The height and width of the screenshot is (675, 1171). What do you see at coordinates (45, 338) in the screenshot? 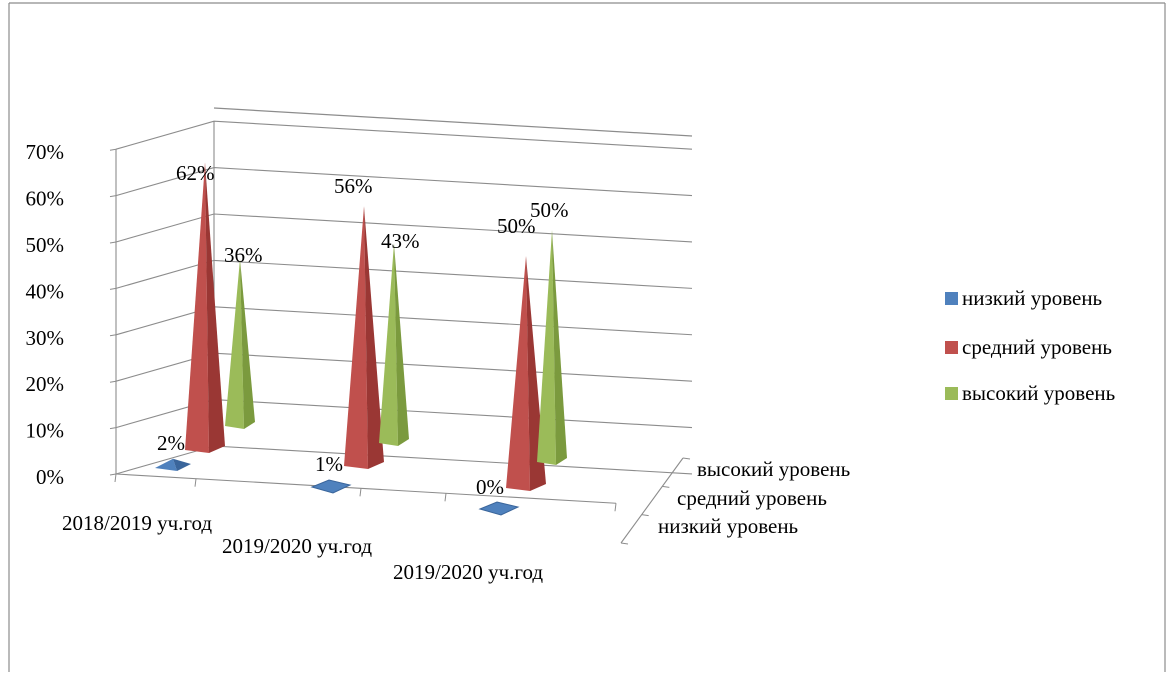
I see `y-tick-label: 30%` at bounding box center [45, 338].